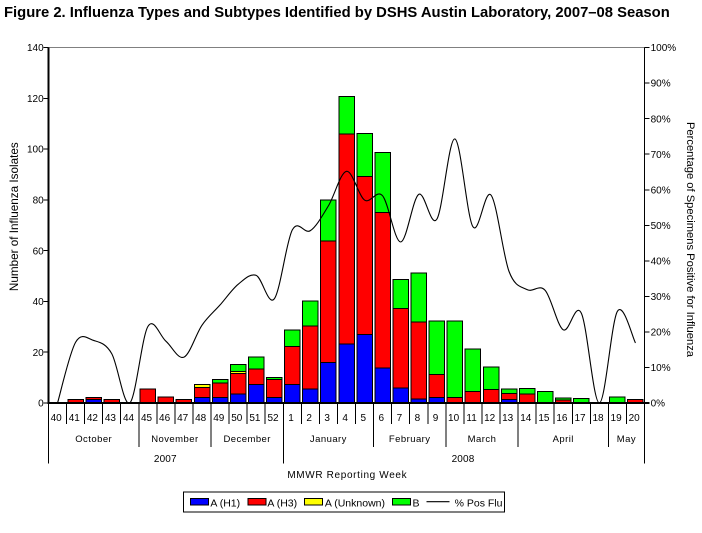  What do you see at coordinates (563, 439) in the screenshot?
I see `svg-text: April` at bounding box center [563, 439].